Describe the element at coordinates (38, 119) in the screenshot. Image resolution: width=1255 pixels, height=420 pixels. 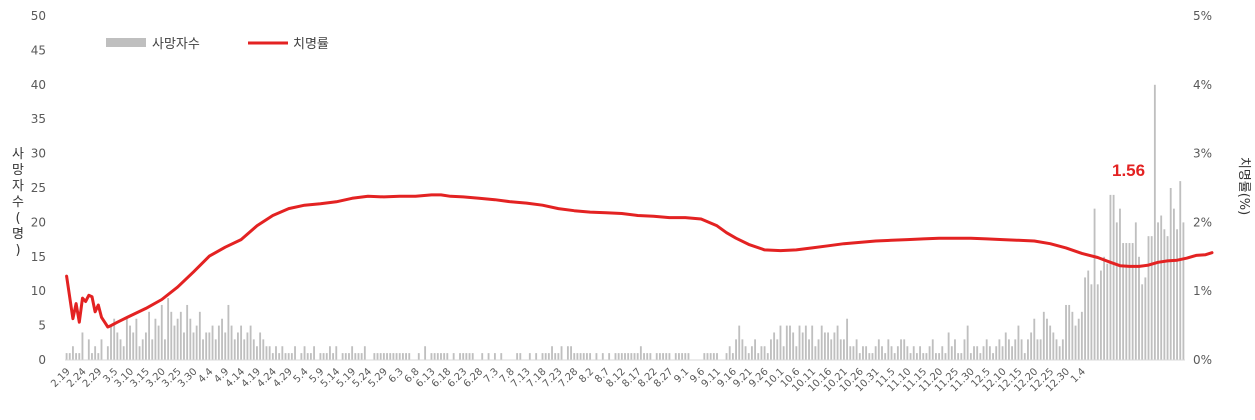
I see `y-left-tick-label: 35` at that location.